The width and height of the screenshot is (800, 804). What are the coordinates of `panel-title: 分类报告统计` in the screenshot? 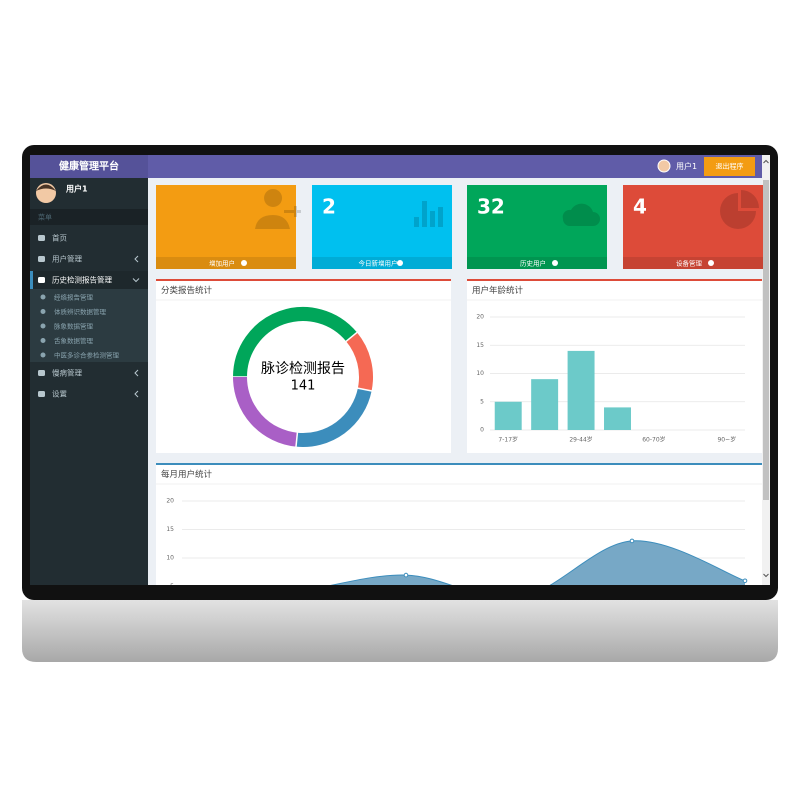 It's located at (187, 290).